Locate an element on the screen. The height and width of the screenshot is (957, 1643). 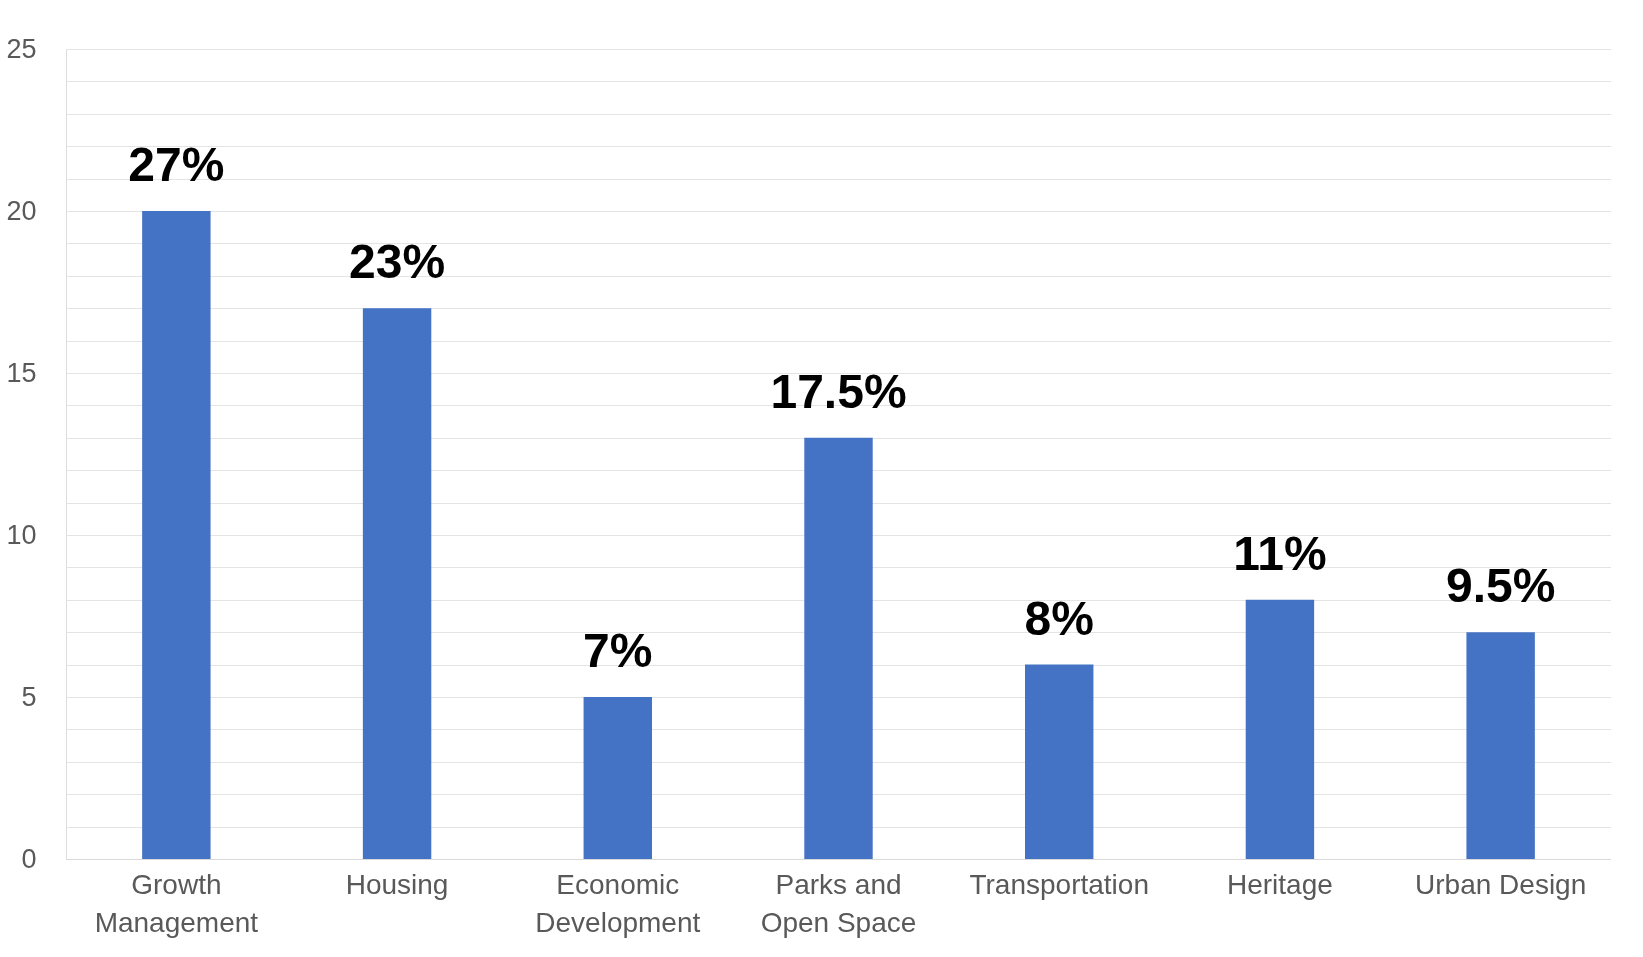
y-tick-label: 25 is located at coordinates (21, 48).